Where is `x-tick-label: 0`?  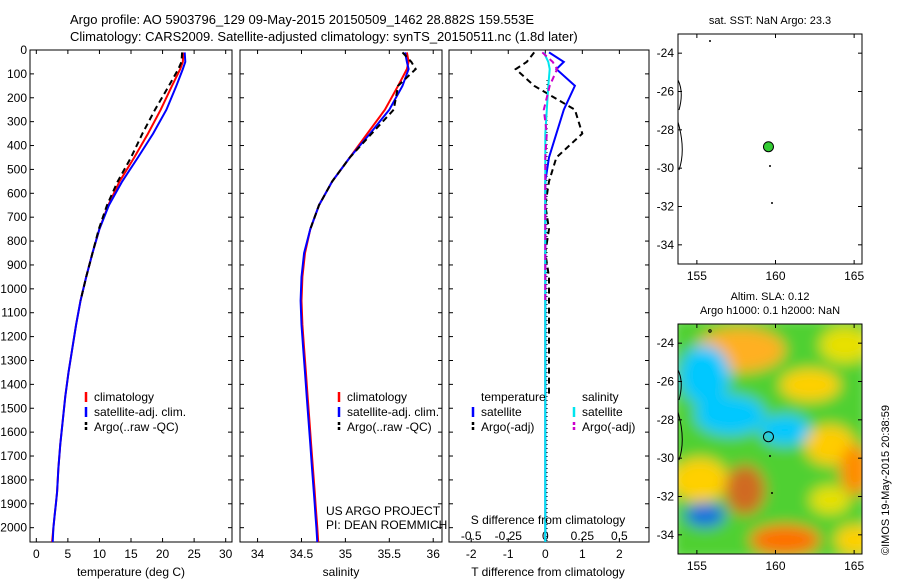
x-tick-label: 0 is located at coordinates (36, 554).